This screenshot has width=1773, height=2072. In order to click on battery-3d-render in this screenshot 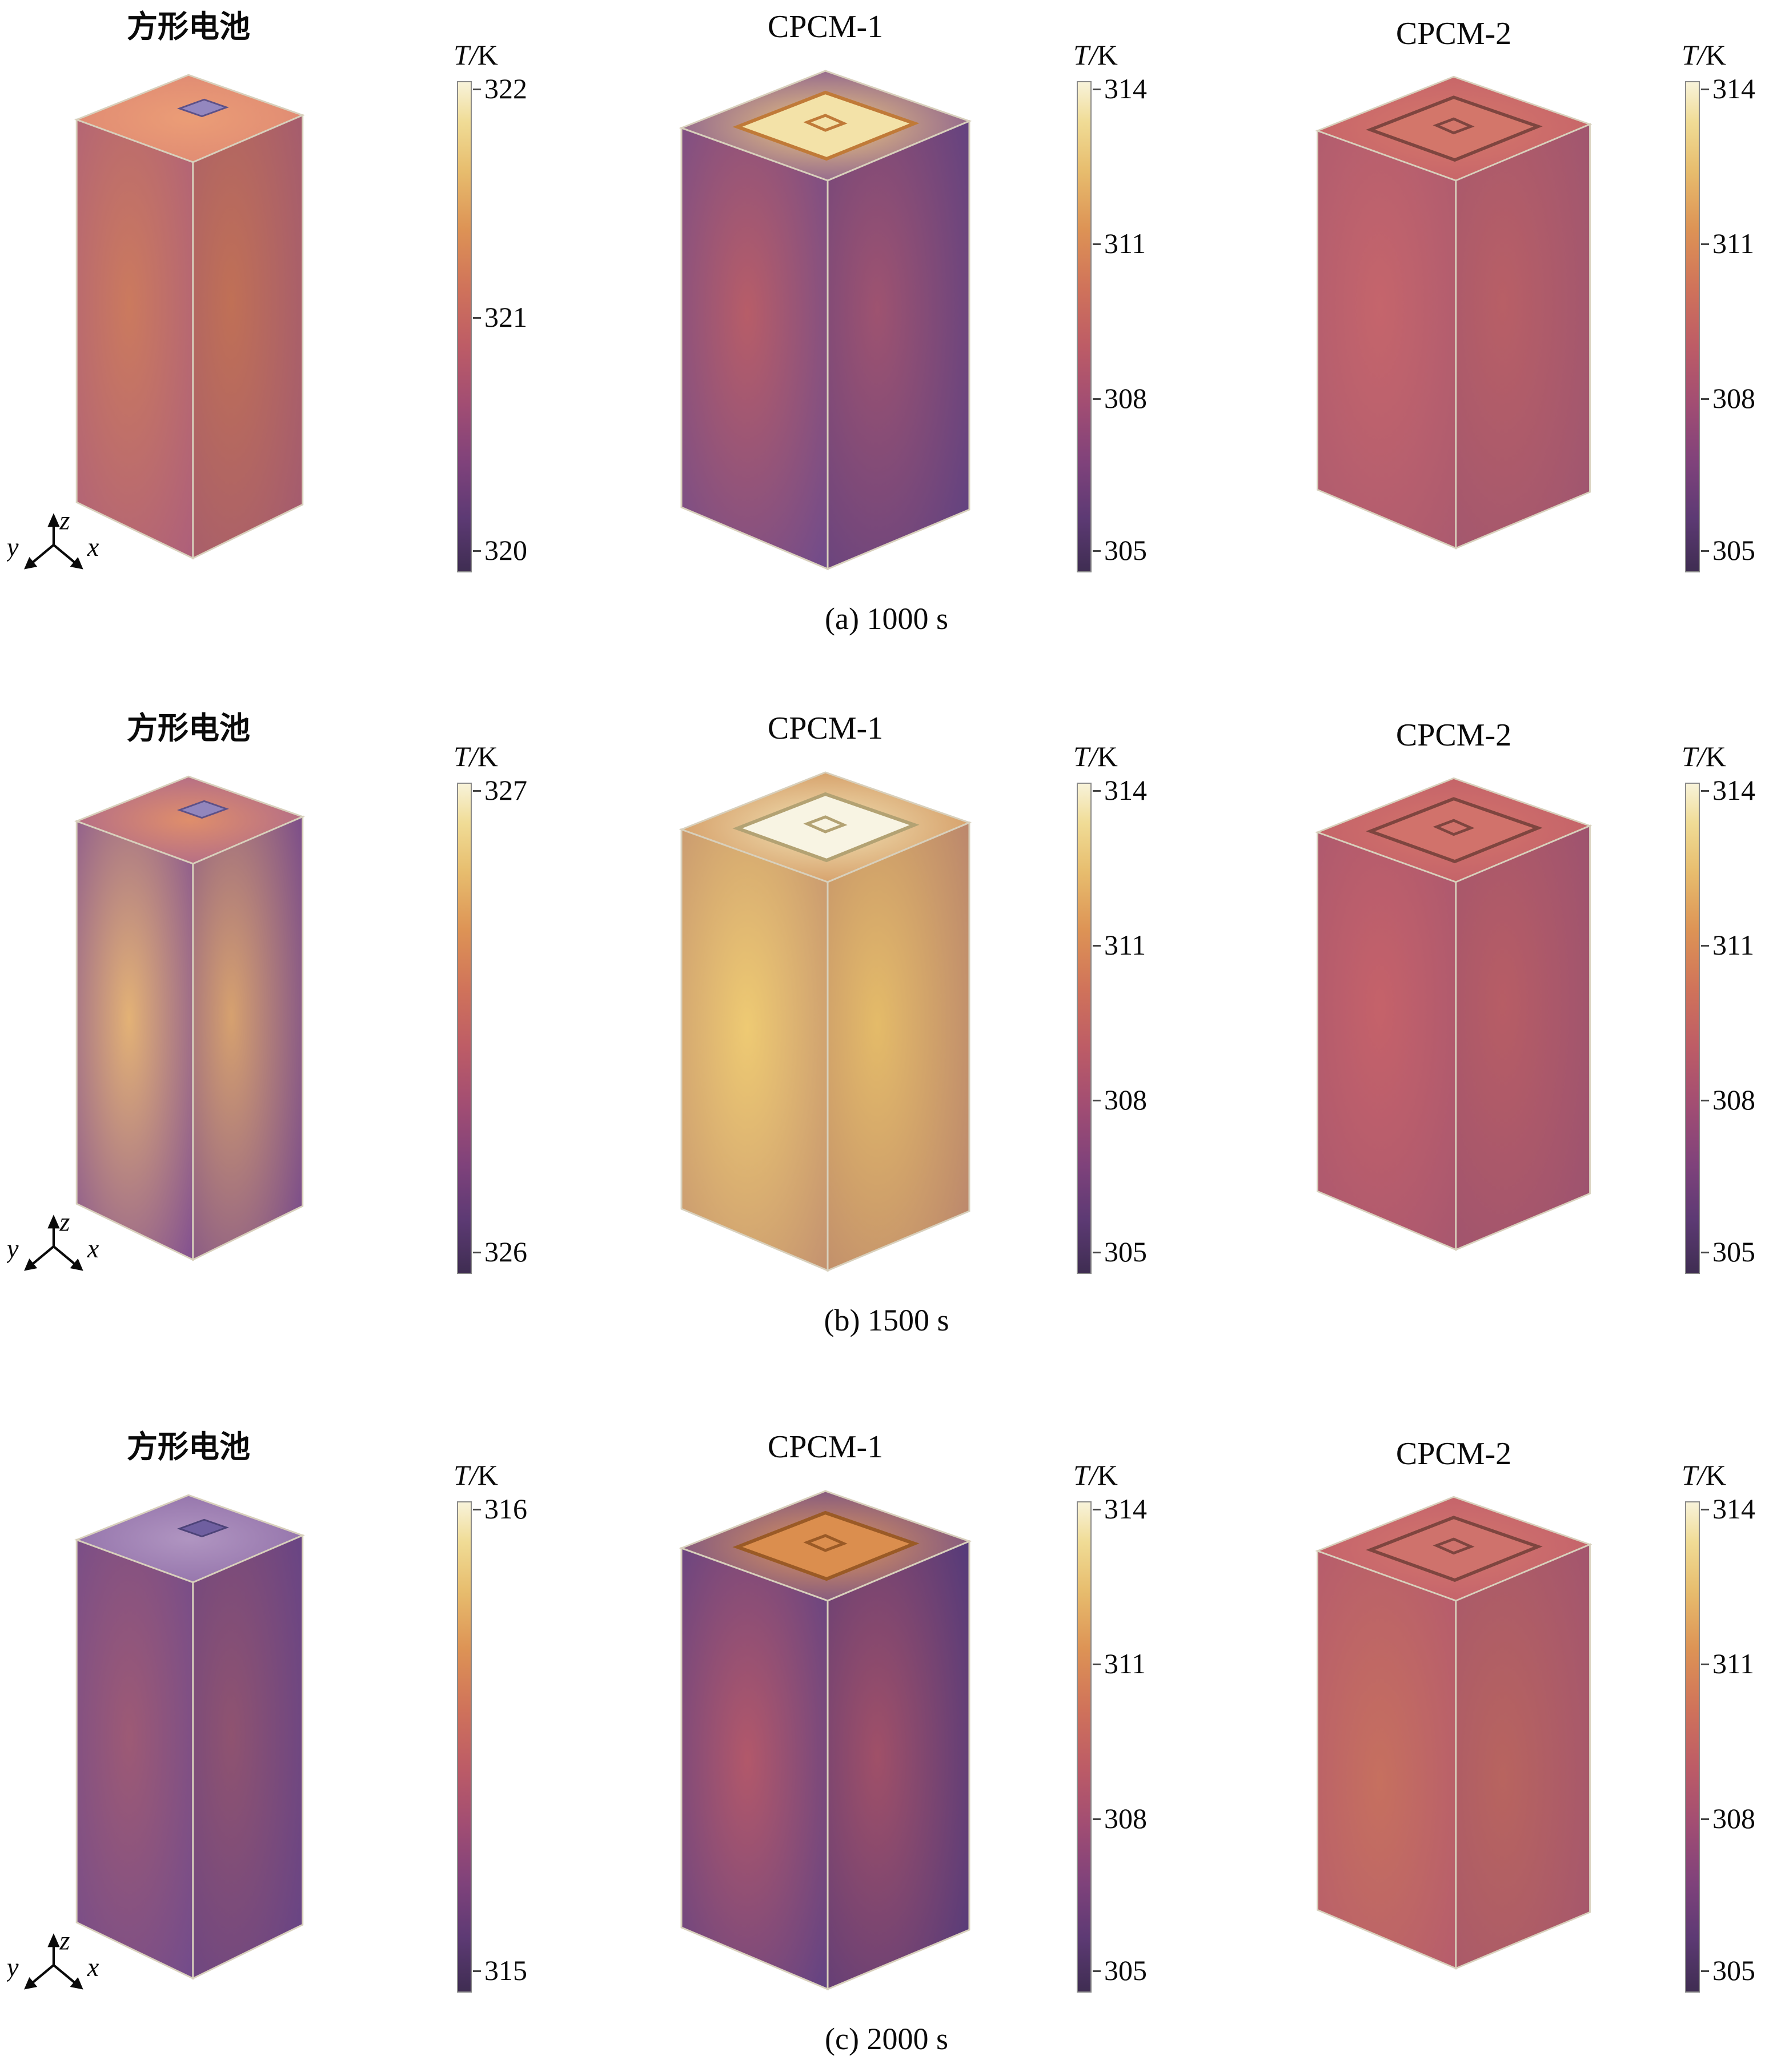, I will do `click(189, 1737)`.